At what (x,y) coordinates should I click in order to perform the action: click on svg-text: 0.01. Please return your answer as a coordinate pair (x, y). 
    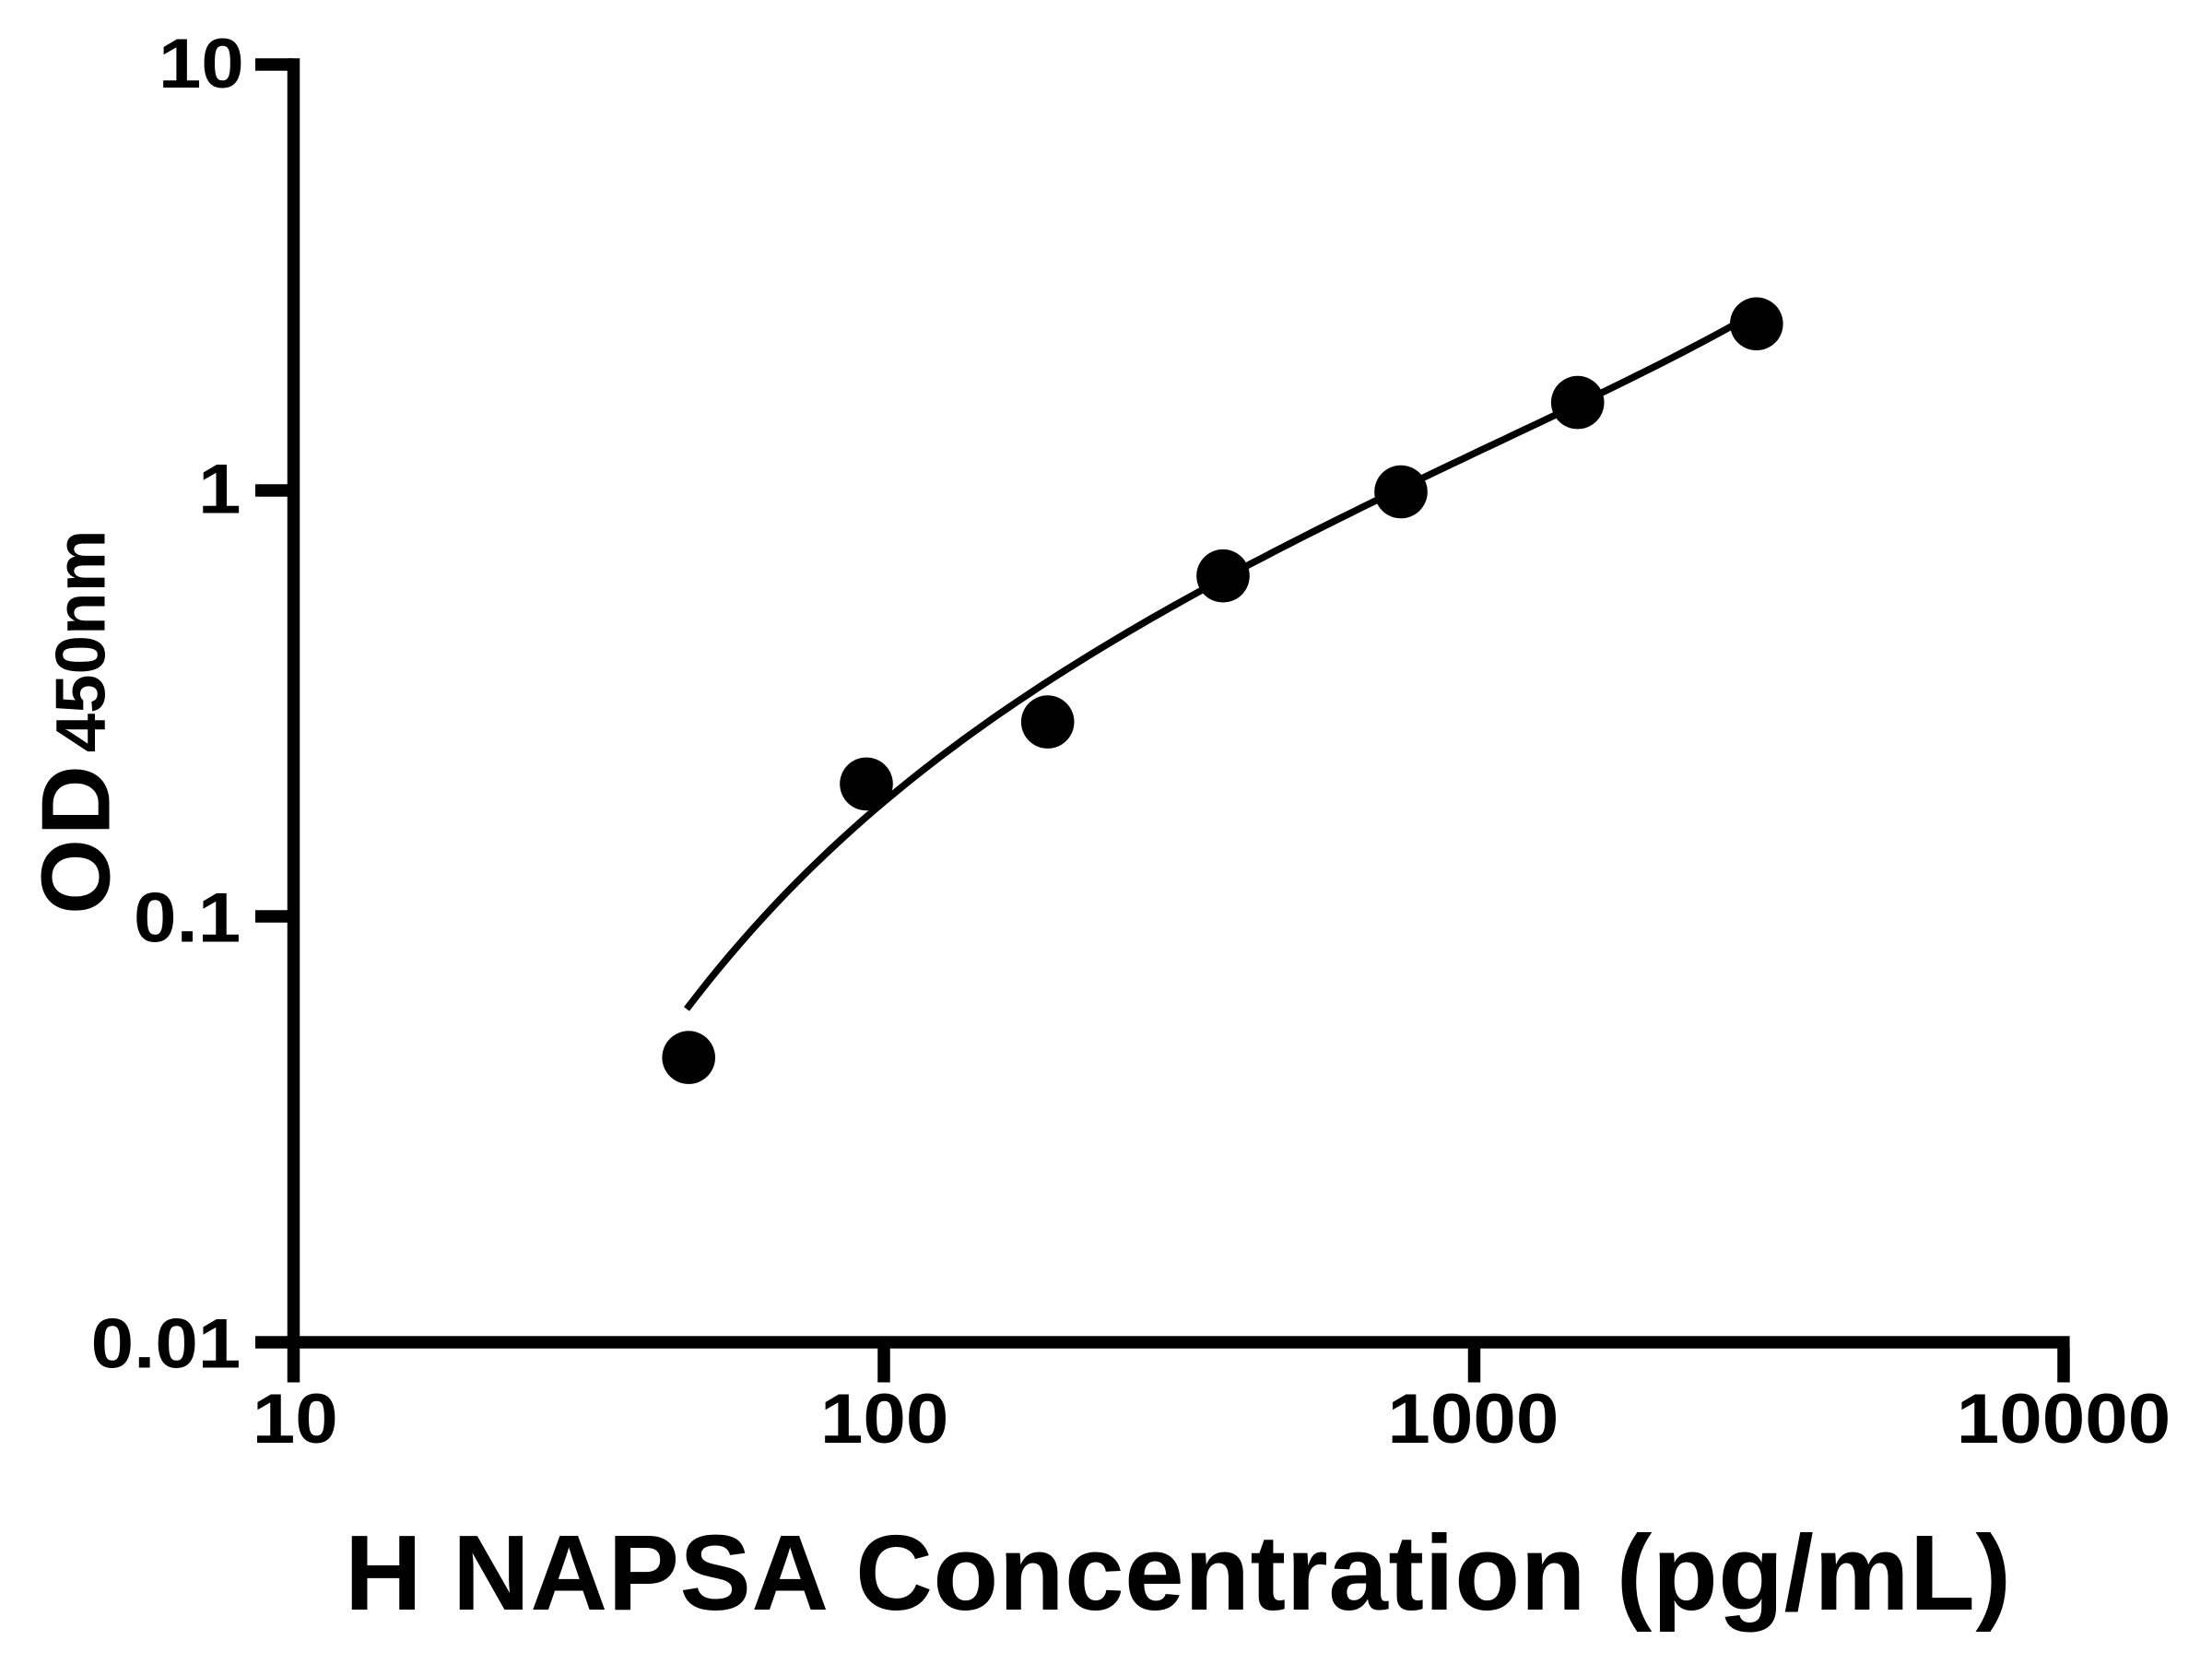
    Looking at the image, I should click on (166, 1343).